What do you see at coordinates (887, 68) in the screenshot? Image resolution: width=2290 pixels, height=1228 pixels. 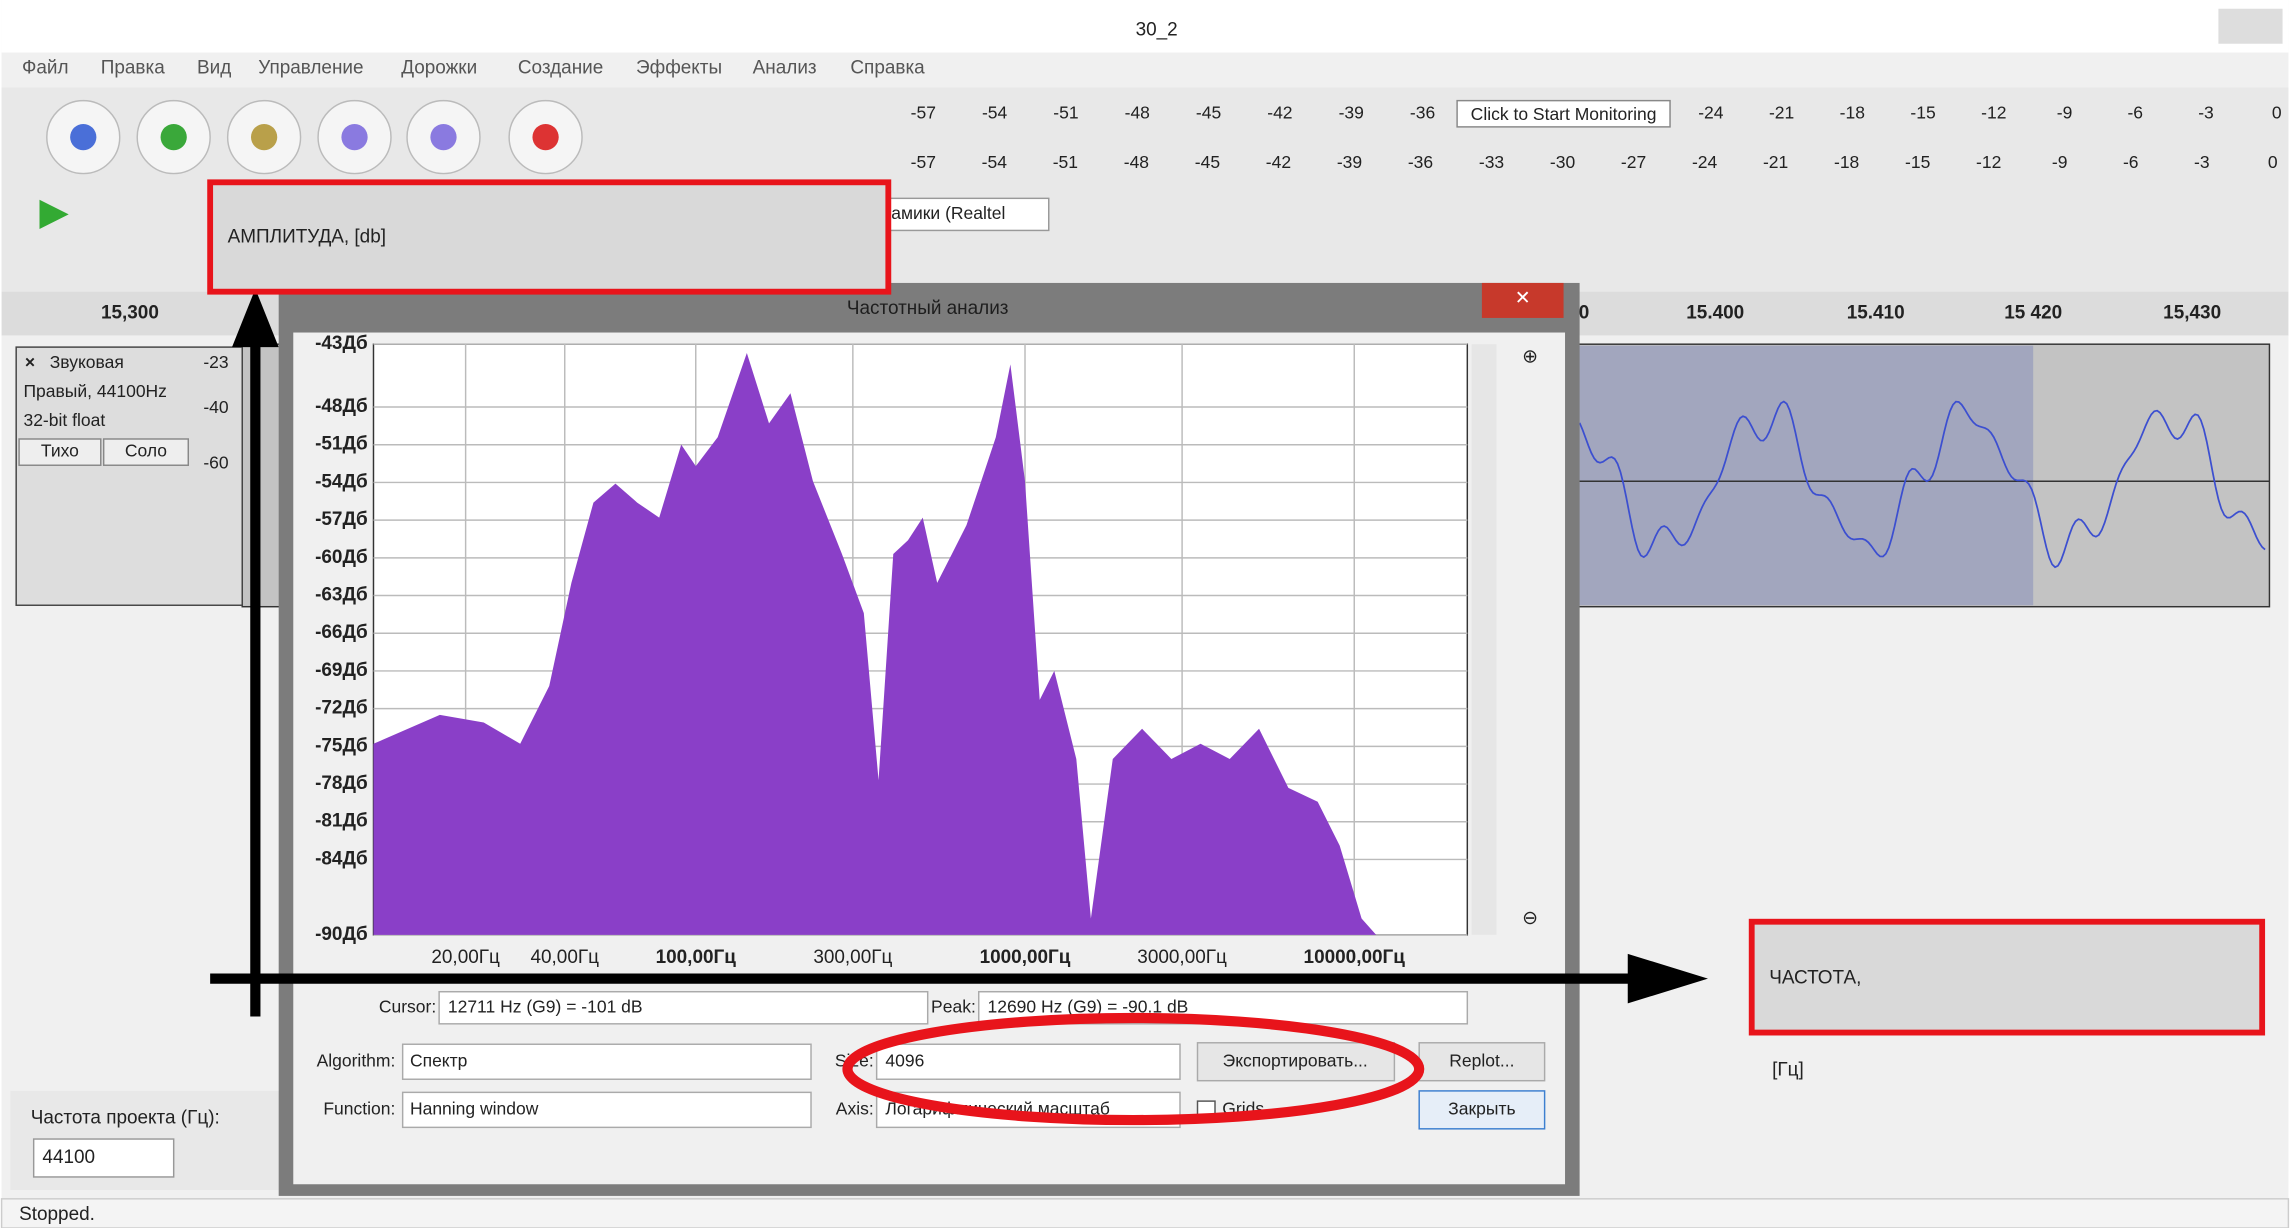 I see `menu-item: Справка` at bounding box center [887, 68].